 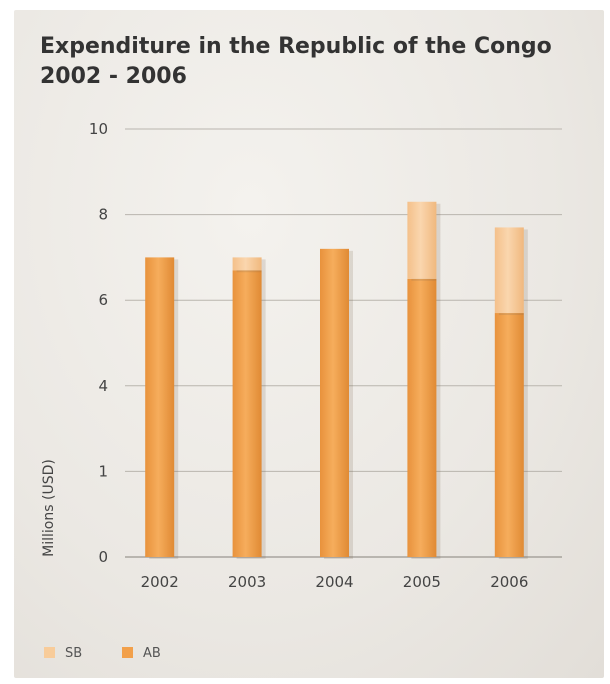 I want to click on x-tick-label-2004: 2004, so click(x=334, y=582).